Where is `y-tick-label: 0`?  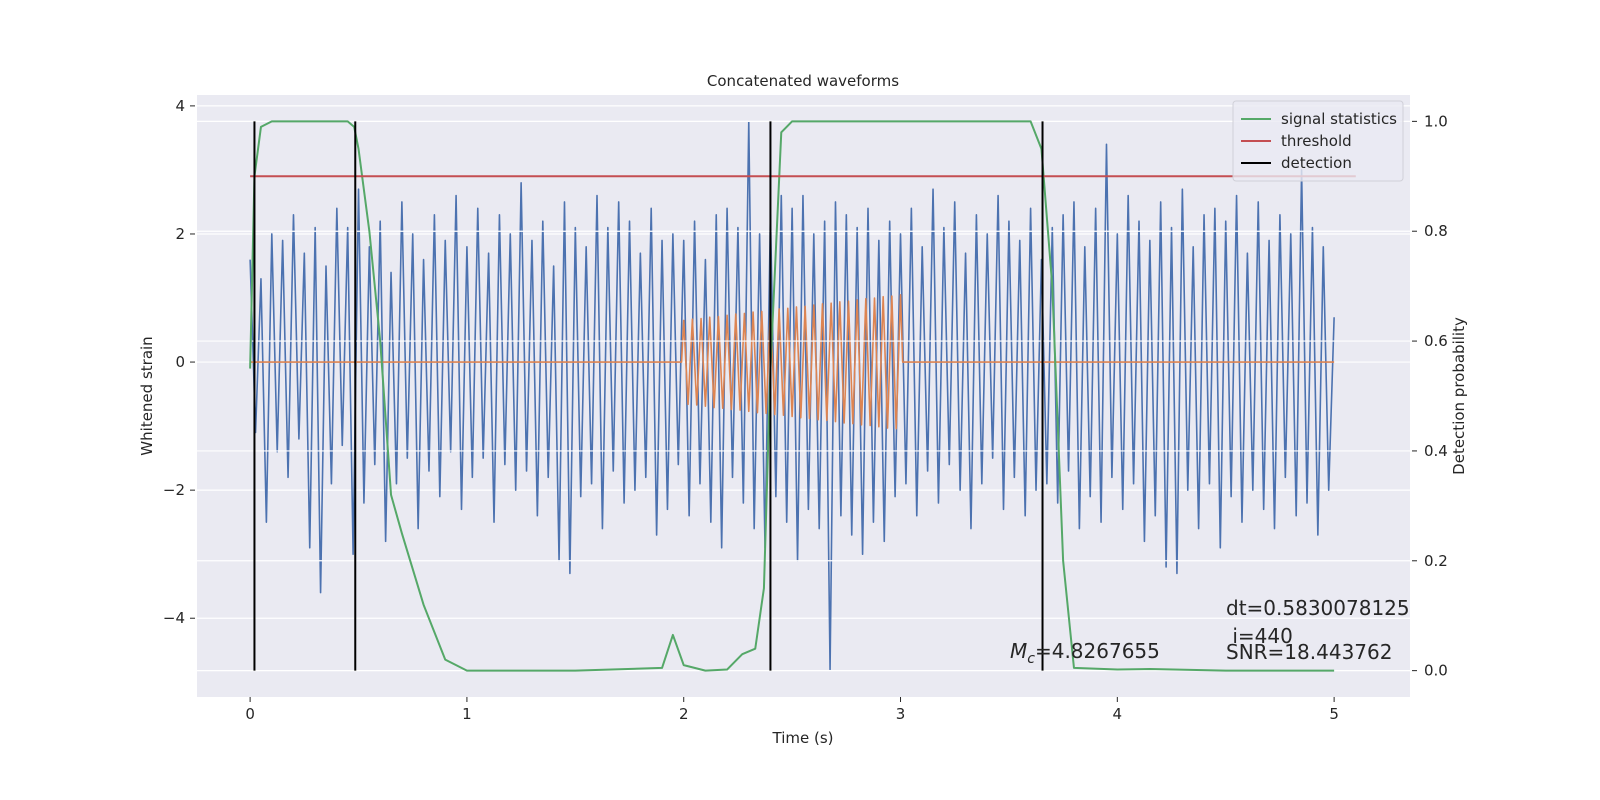 y-tick-label: 0 is located at coordinates (180, 362).